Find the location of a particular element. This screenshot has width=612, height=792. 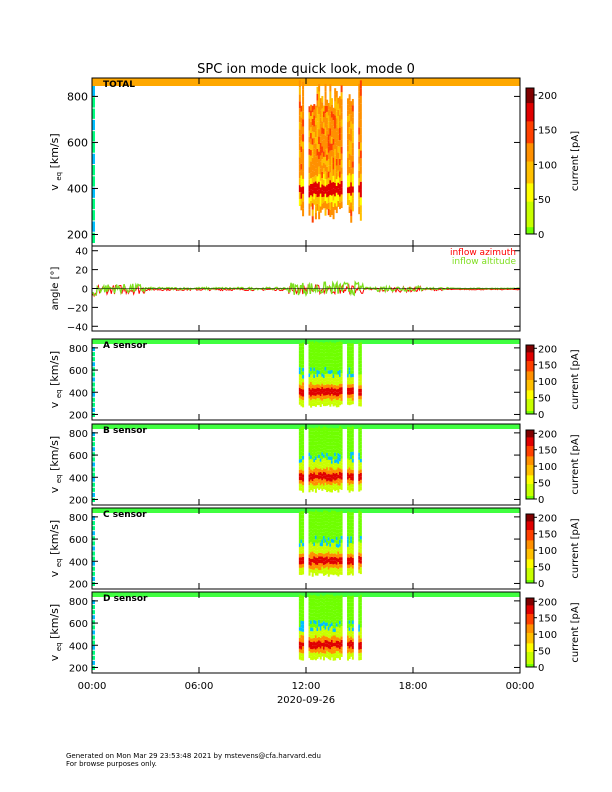

colorbar-tick-label: 200 is located at coordinates (547, 602).